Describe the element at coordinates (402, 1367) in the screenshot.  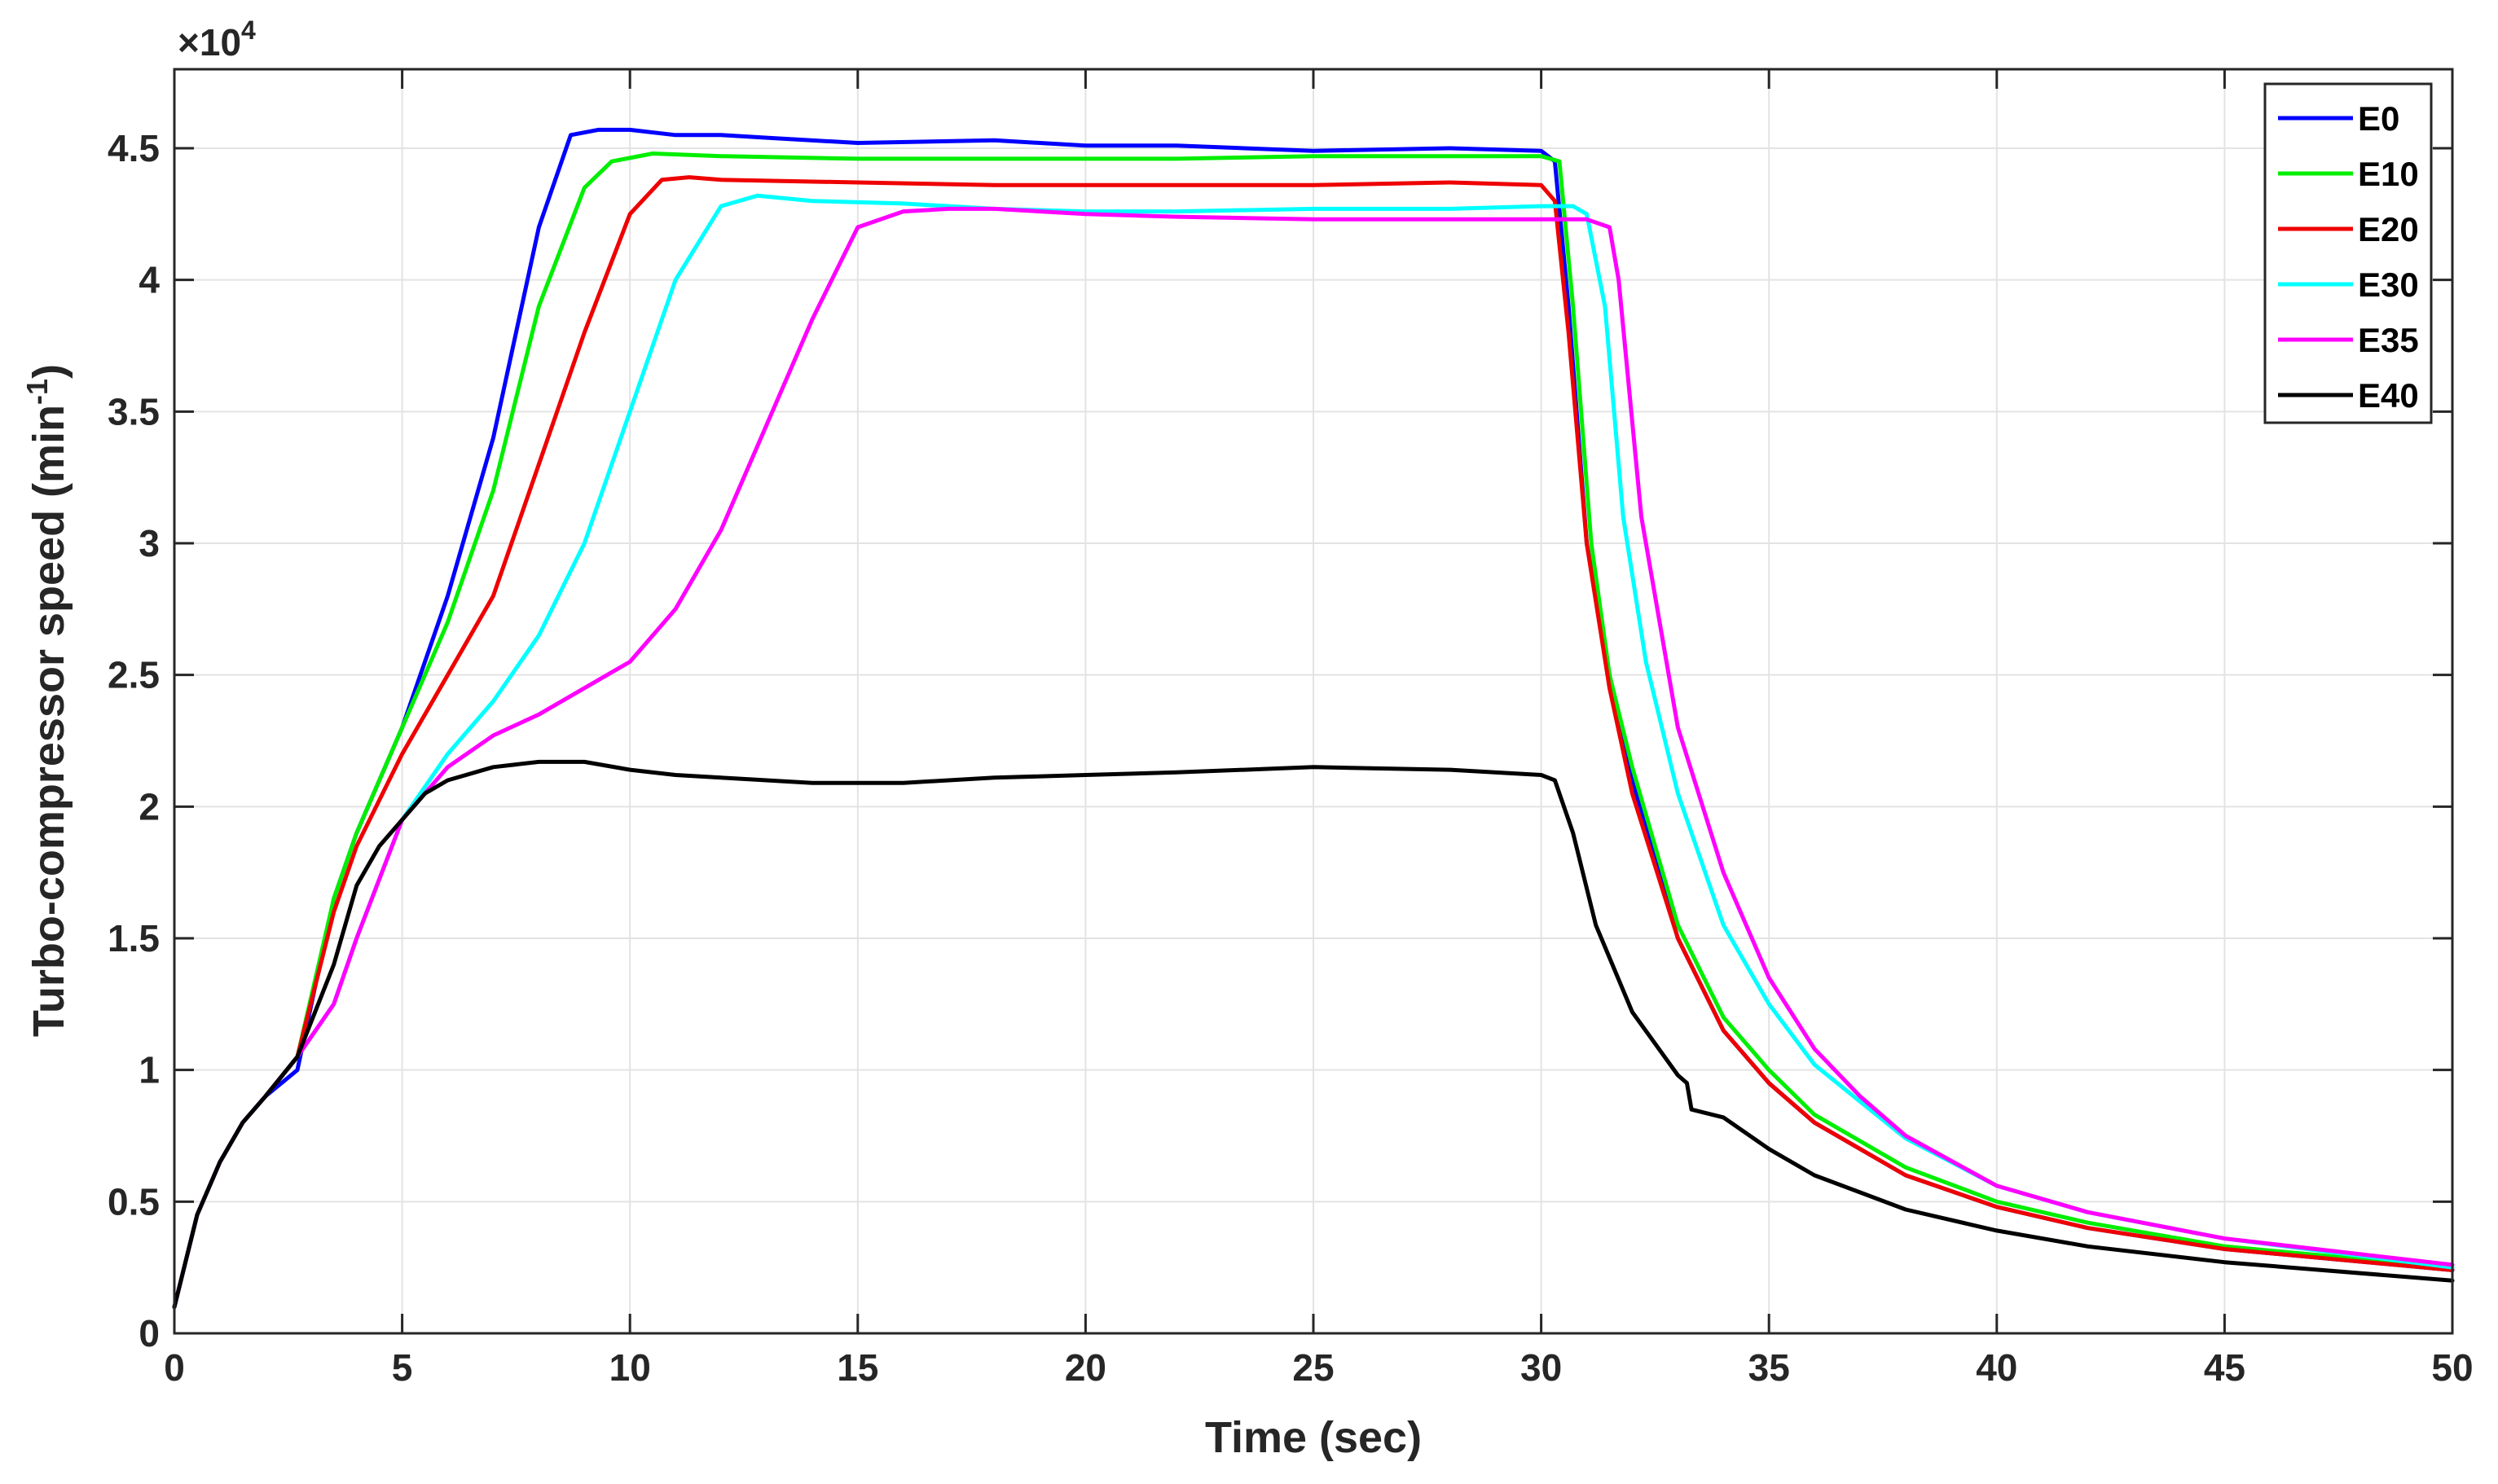
I see `x-tick-label: 5` at that location.